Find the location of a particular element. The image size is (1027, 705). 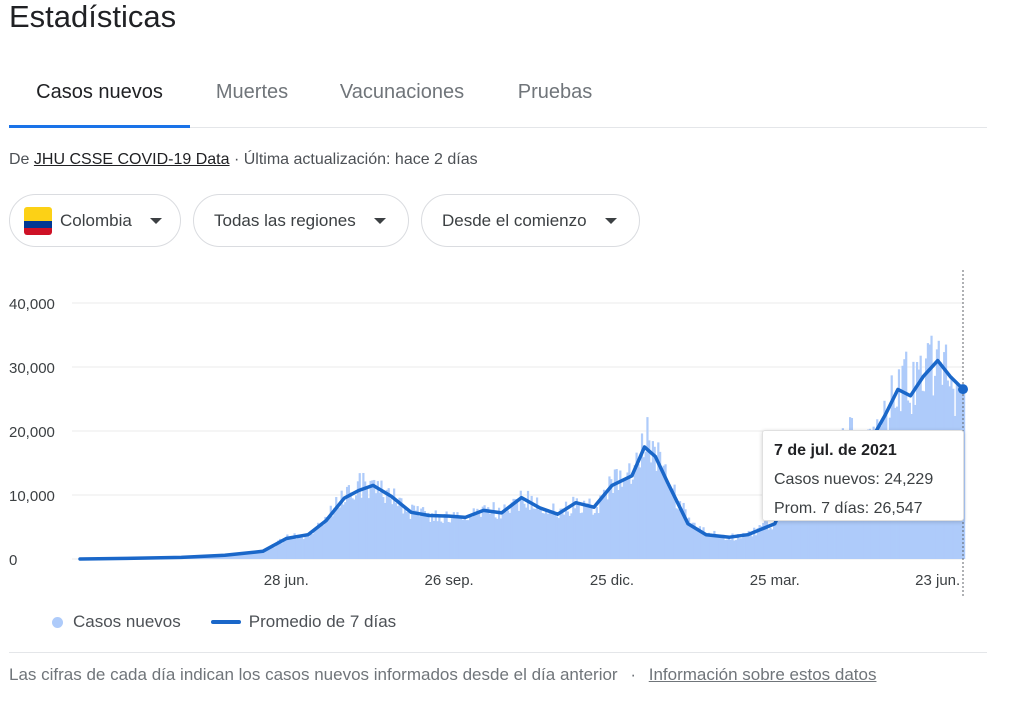

tab-pruebas: Pruebas is located at coordinates (555, 92).